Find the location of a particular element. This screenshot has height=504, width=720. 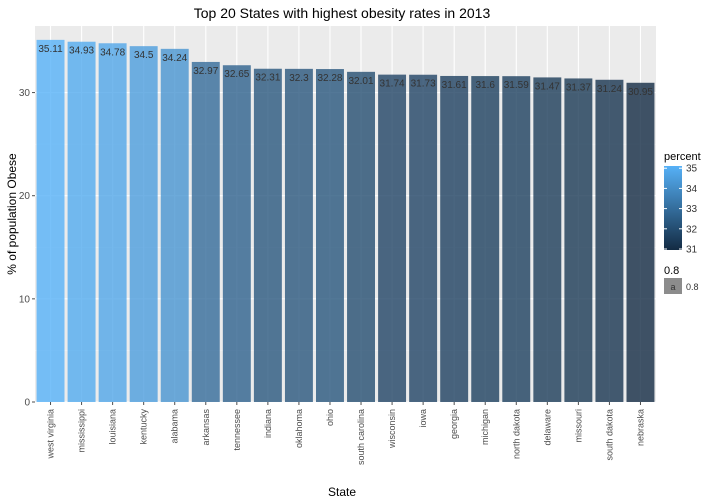

bar-value-label: 32.01 is located at coordinates (361, 81).